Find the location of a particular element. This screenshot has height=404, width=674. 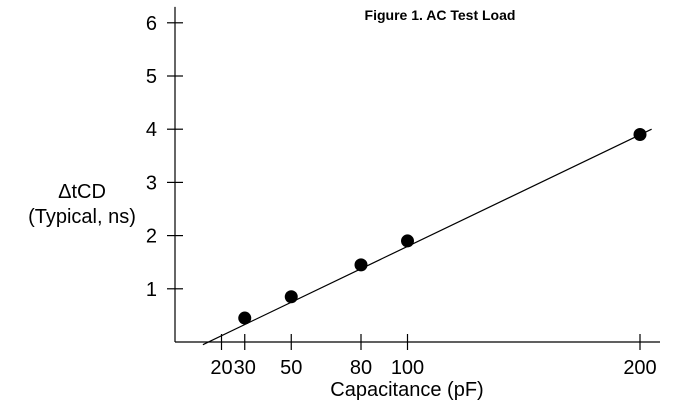

x-tick-label: 20 is located at coordinates (221, 368).